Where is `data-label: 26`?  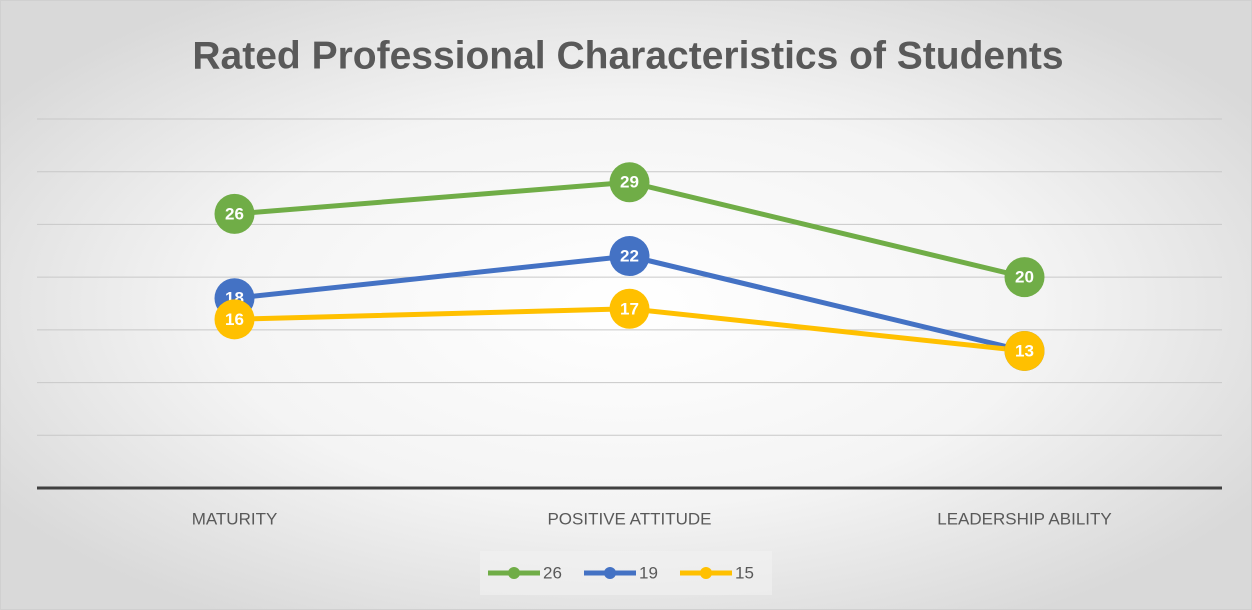 data-label: 26 is located at coordinates (234, 213).